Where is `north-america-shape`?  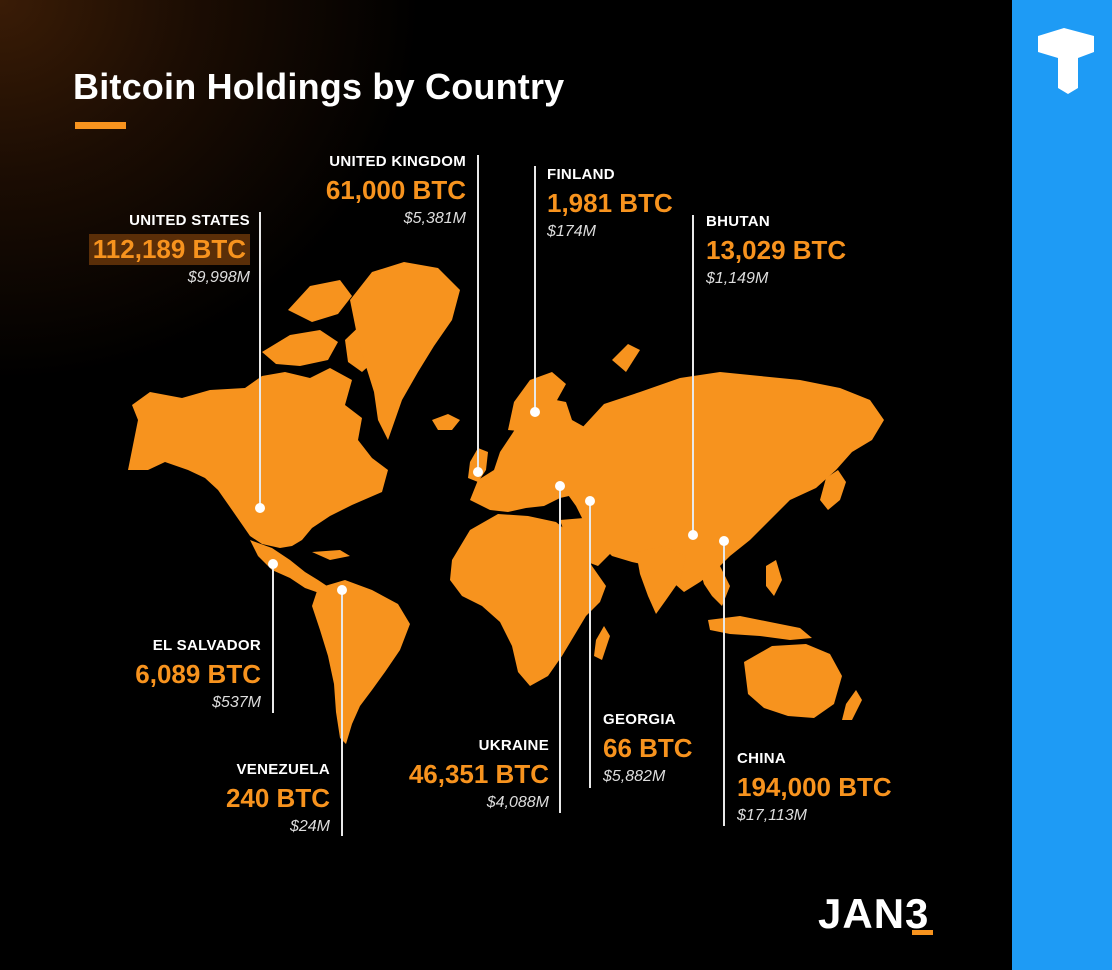
north-america-shape is located at coordinates (258, 458).